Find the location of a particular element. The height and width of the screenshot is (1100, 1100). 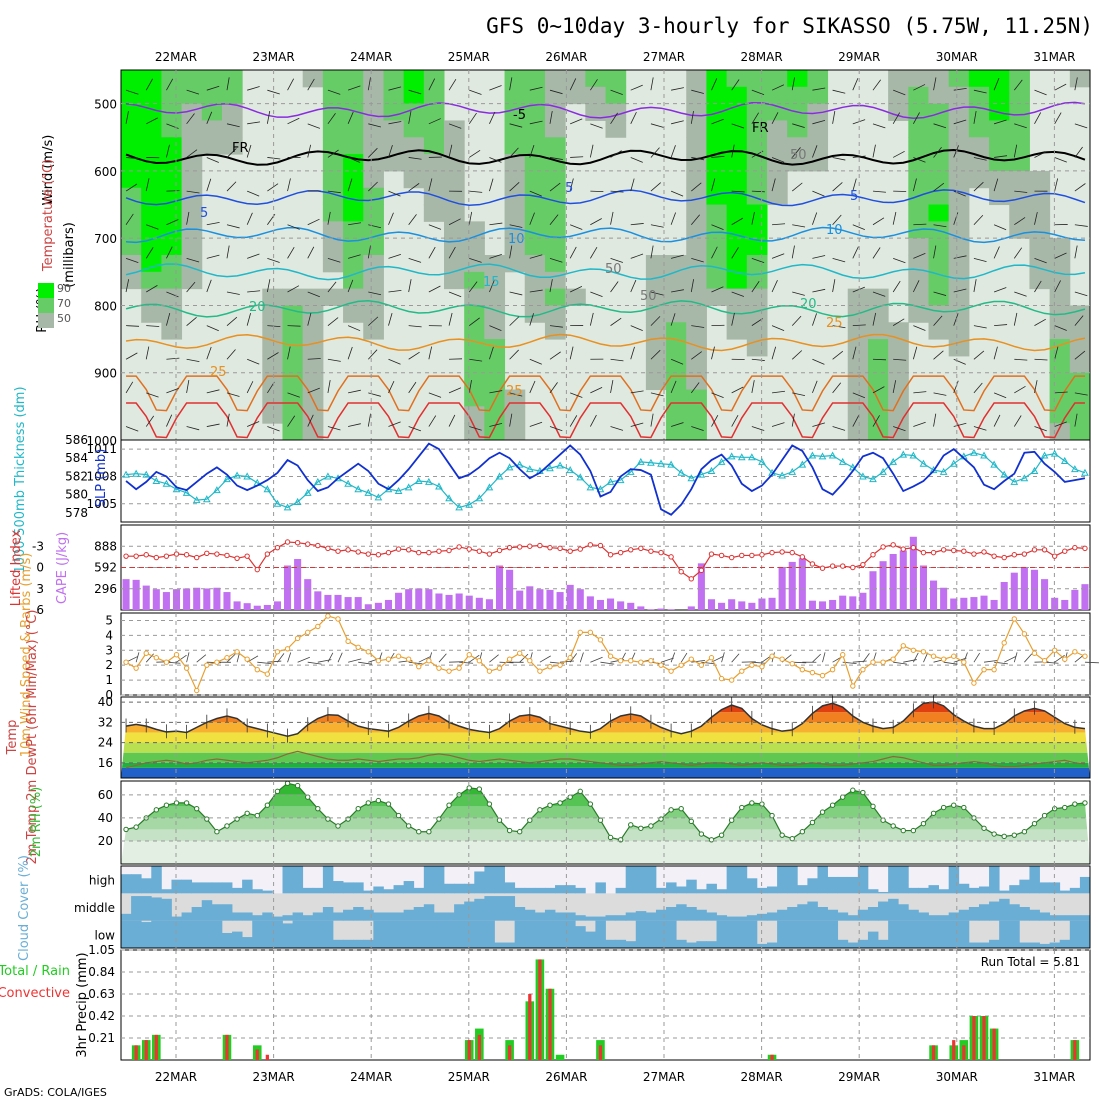

precip-total-label: Total / Rain is located at coordinates (35, 971).